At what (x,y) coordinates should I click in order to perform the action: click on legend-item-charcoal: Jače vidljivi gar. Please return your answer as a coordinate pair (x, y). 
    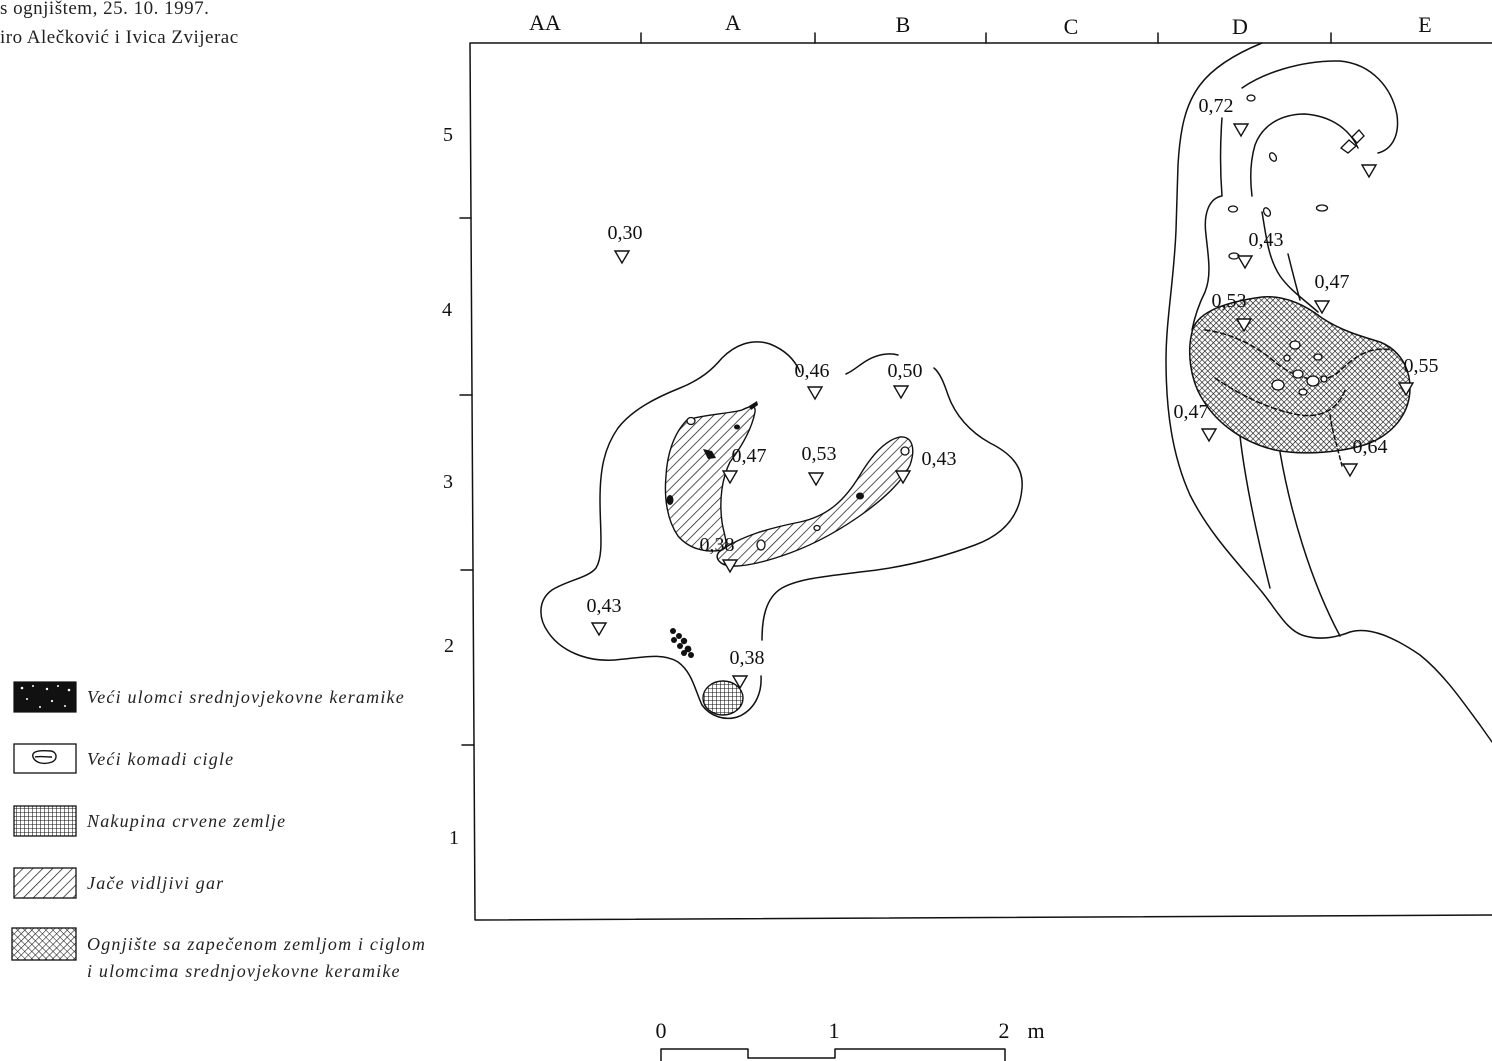
    Looking at the image, I should click on (118, 883).